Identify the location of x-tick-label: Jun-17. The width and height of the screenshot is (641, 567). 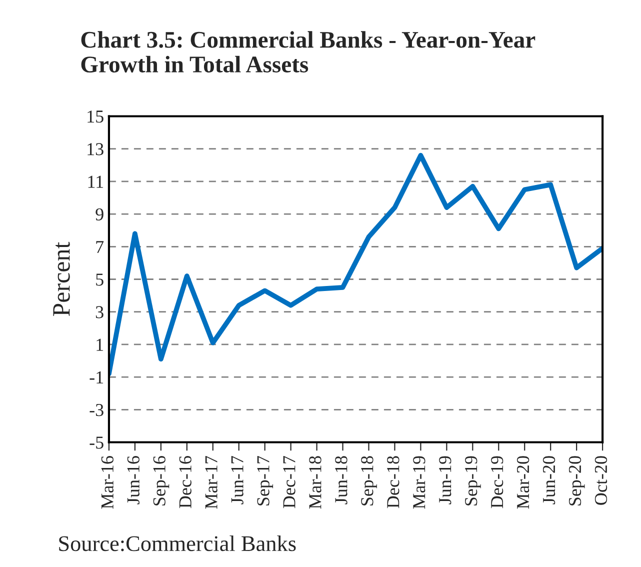
(237, 480).